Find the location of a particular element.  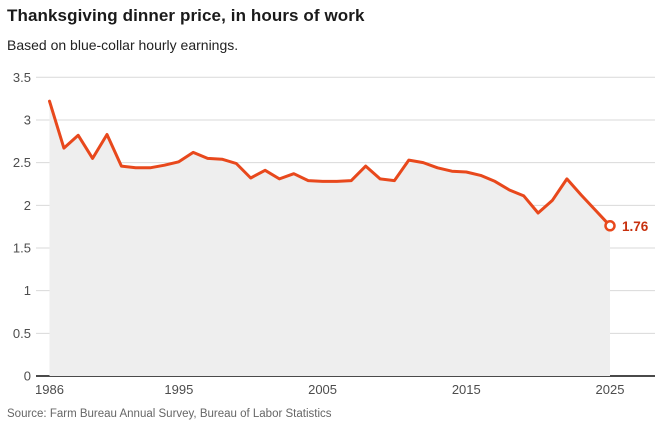

endpoint-marker is located at coordinates (610, 226).